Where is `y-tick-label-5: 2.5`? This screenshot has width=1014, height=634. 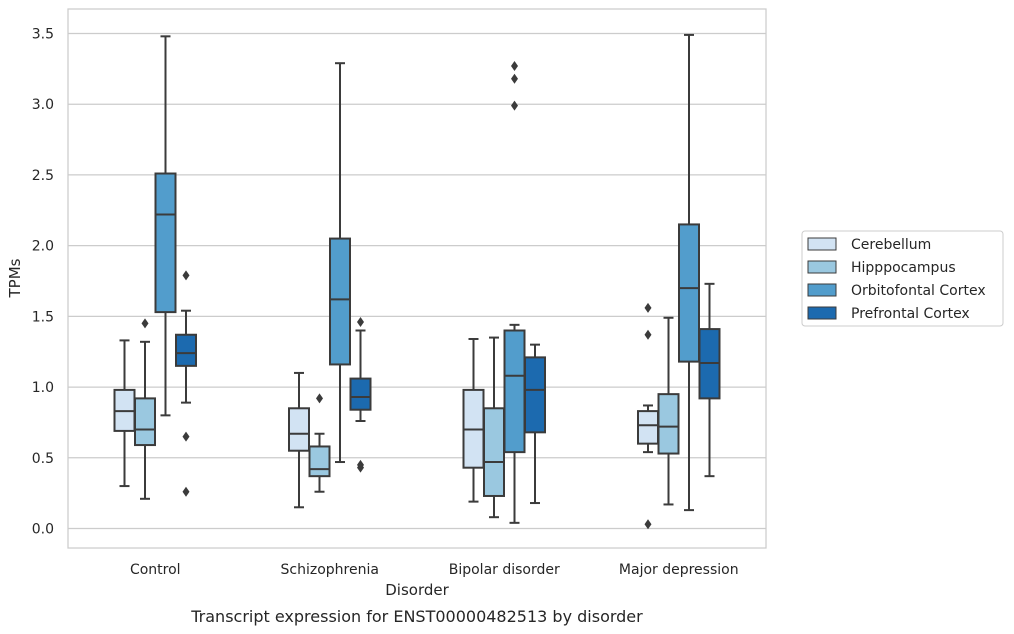
y-tick-label-5: 2.5 is located at coordinates (43, 176).